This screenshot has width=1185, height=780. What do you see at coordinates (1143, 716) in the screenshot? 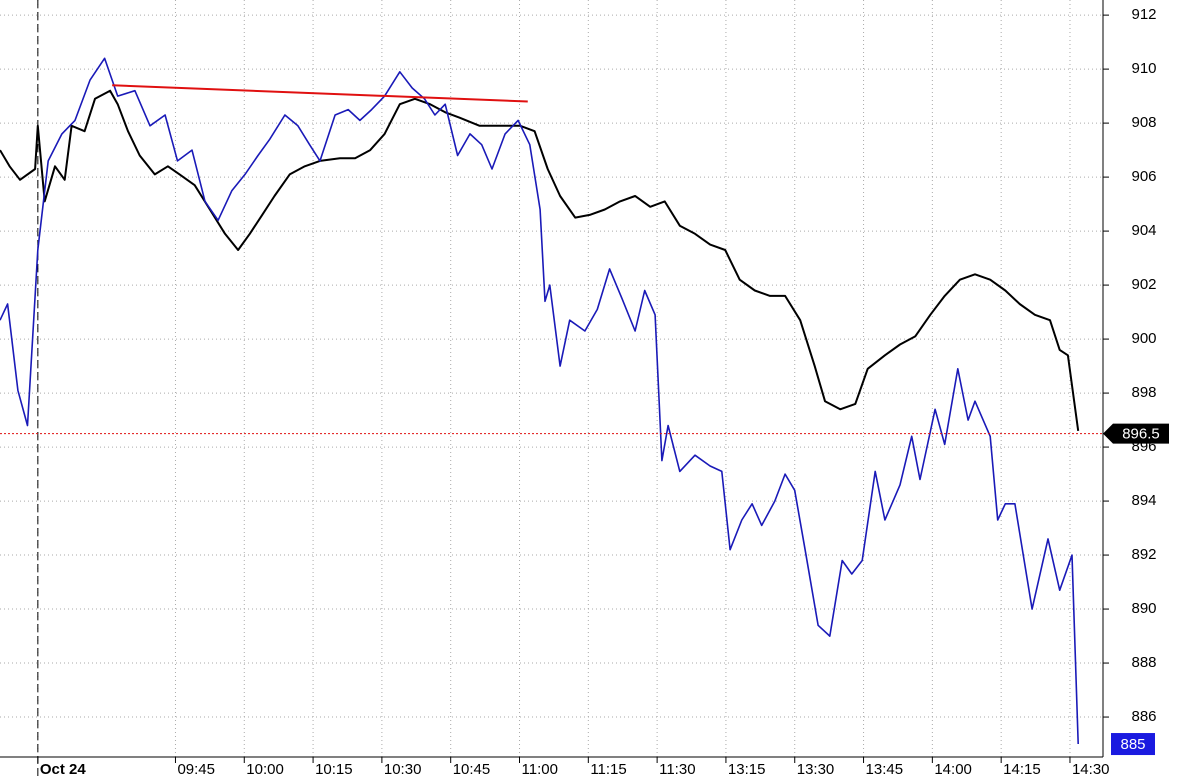
I see `y-tick-label: 886` at bounding box center [1143, 716].